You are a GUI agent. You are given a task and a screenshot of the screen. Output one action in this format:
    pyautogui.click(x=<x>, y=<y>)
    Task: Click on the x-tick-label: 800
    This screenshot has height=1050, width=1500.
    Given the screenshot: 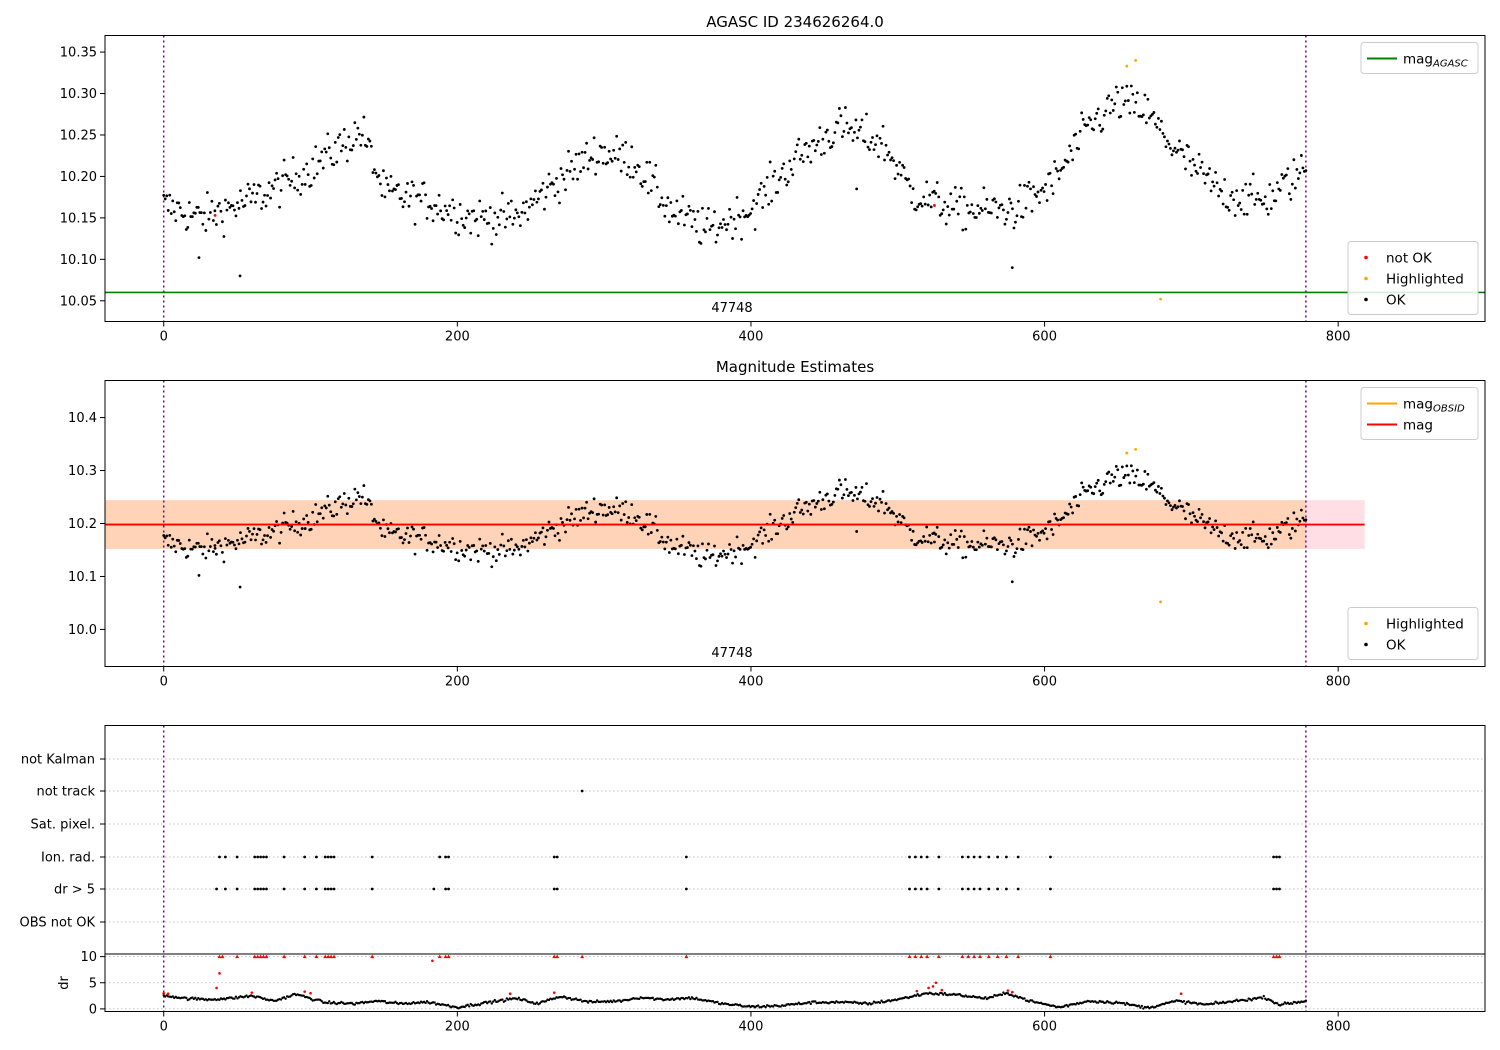 What is the action you would take?
    pyautogui.click(x=1338, y=682)
    